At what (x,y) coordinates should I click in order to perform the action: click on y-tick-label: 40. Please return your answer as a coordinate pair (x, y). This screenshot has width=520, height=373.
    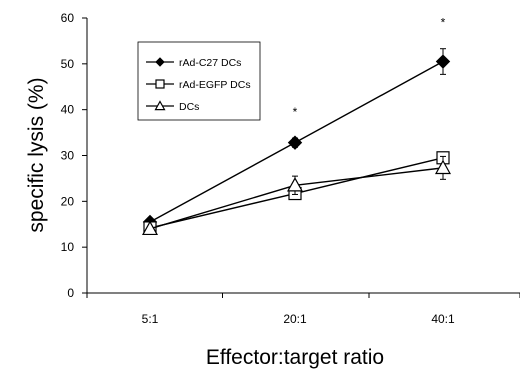
    Looking at the image, I should click on (68, 110).